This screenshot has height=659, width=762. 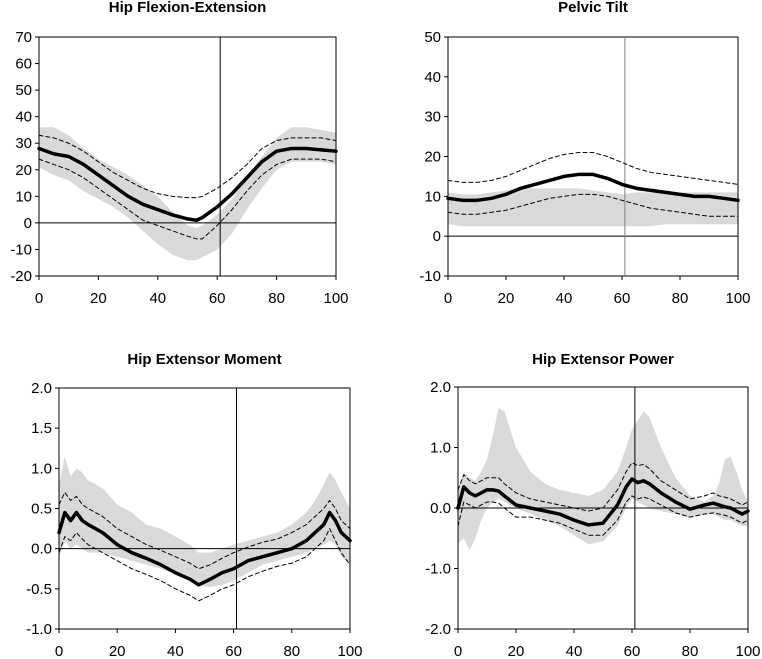 I want to click on y-tick-label: 0.5, so click(x=41, y=509).